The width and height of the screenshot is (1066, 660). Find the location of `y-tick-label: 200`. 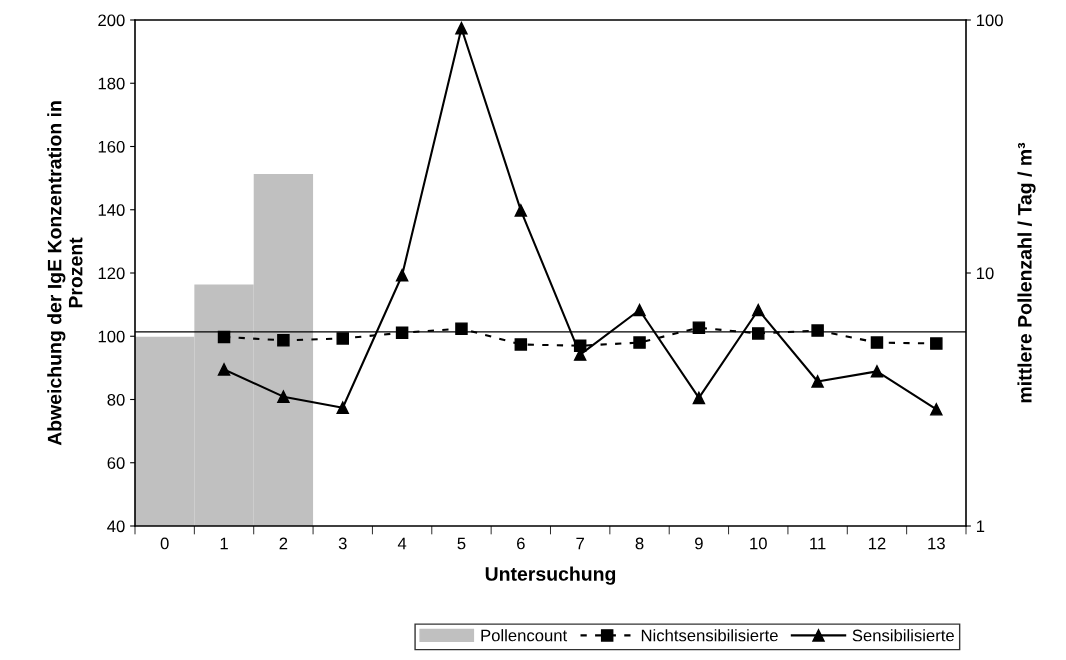

y-tick-label: 200 is located at coordinates (111, 20).